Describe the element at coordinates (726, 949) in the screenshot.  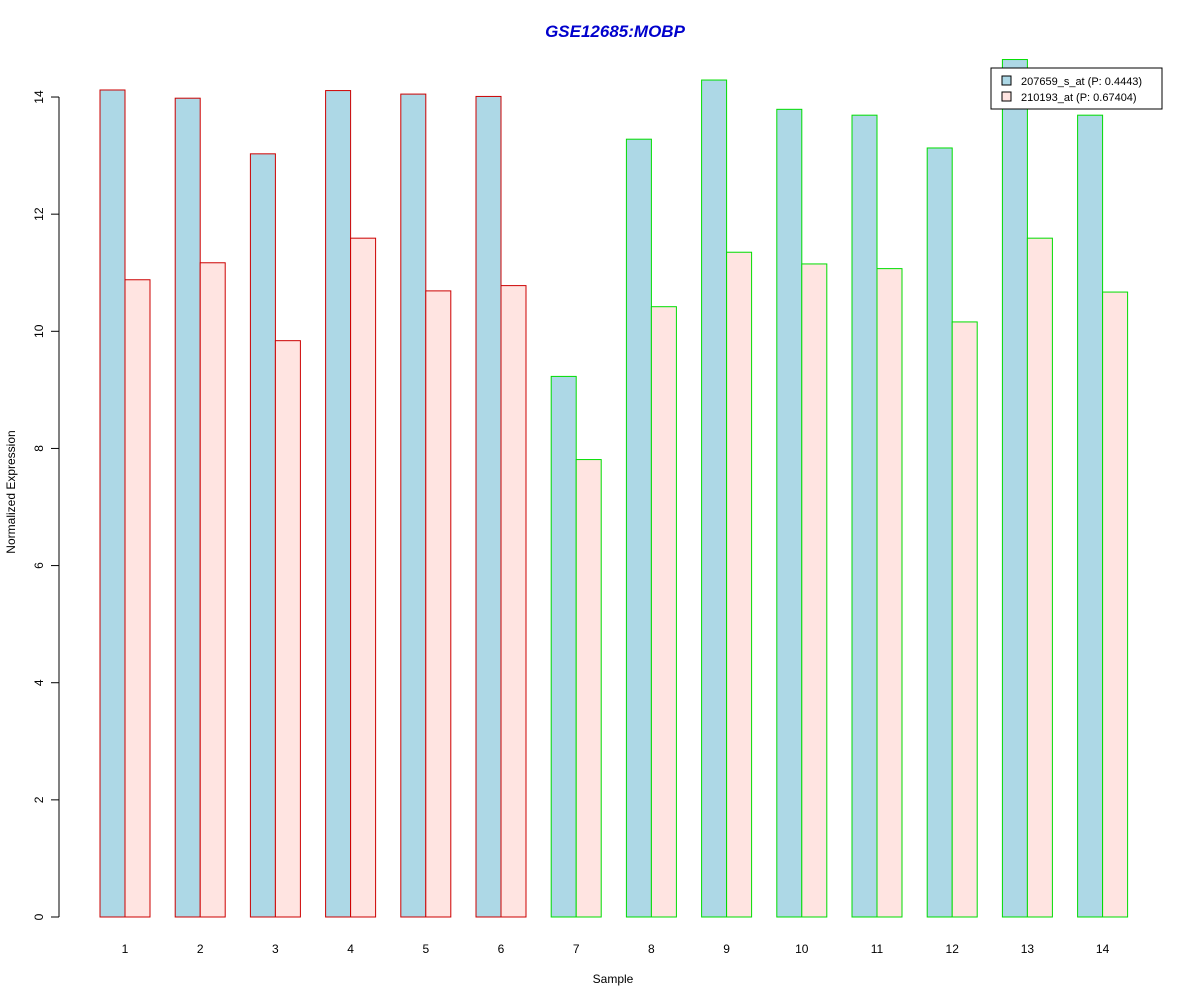
I see `x-tick-label: 9` at that location.